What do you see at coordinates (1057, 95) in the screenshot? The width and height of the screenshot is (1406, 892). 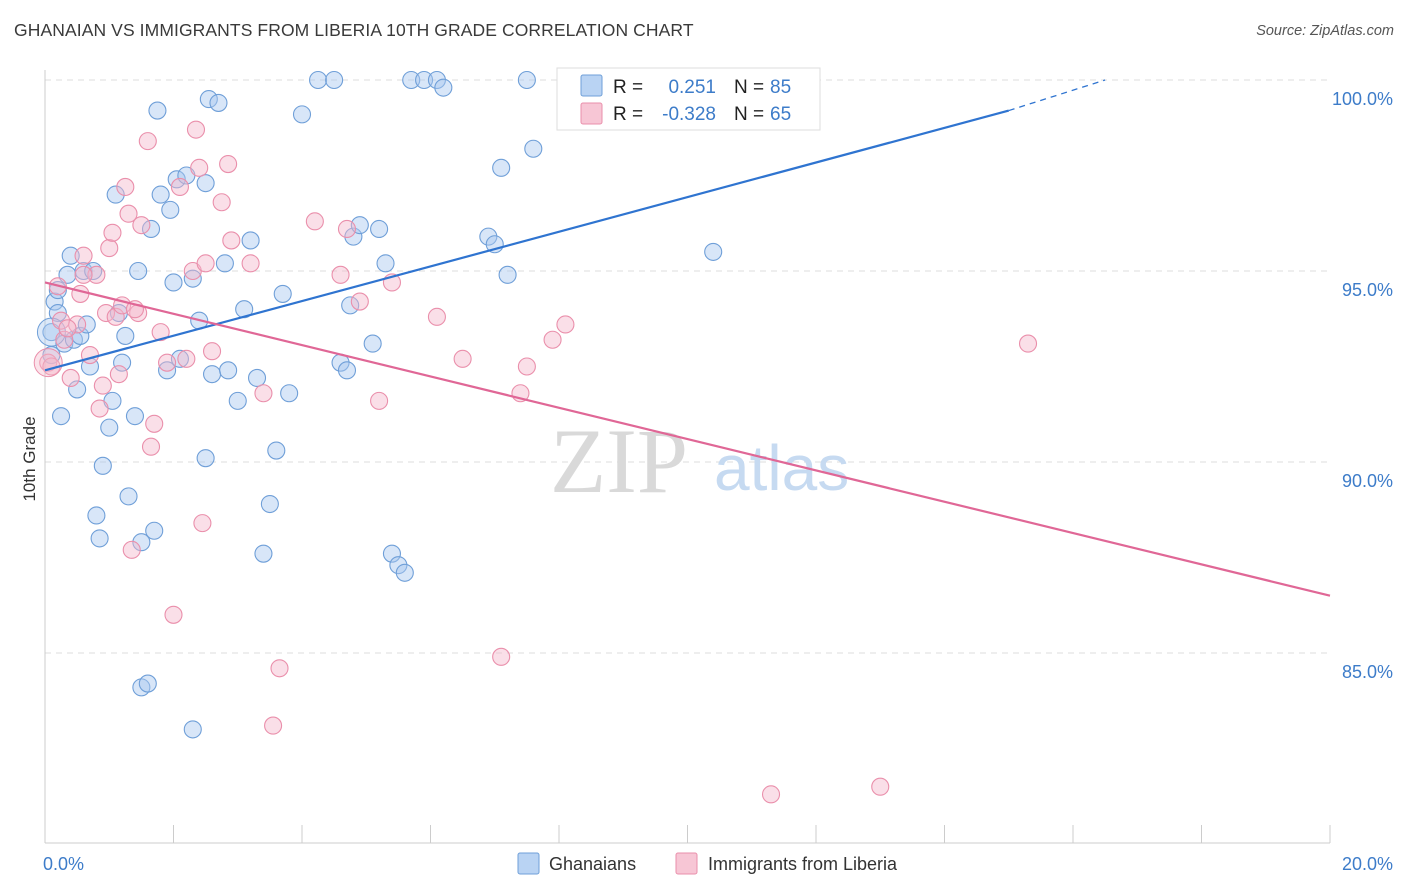 I see `trend-line-ghanaians-extension` at bounding box center [1057, 95].